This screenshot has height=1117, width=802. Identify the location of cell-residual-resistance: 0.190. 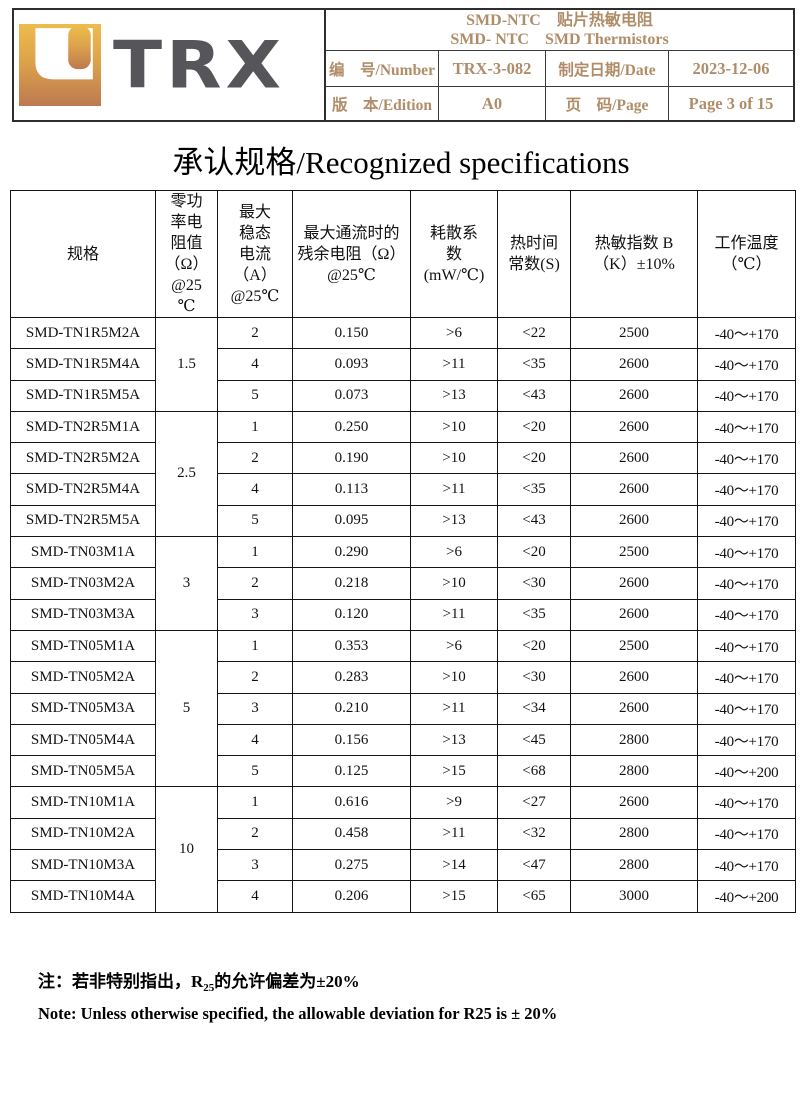
(351, 458).